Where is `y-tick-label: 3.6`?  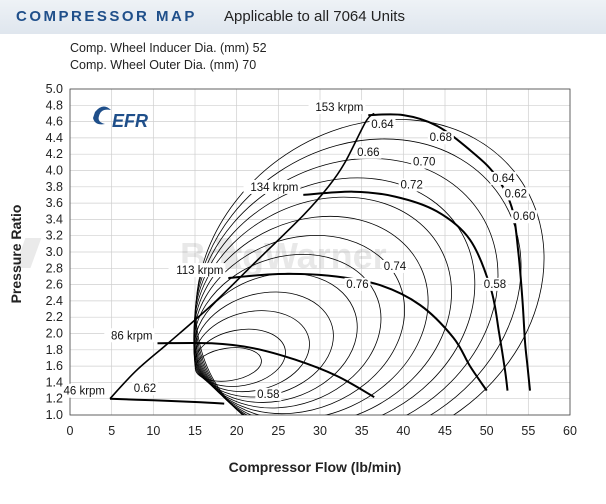 y-tick-label: 3.6 is located at coordinates (54, 203).